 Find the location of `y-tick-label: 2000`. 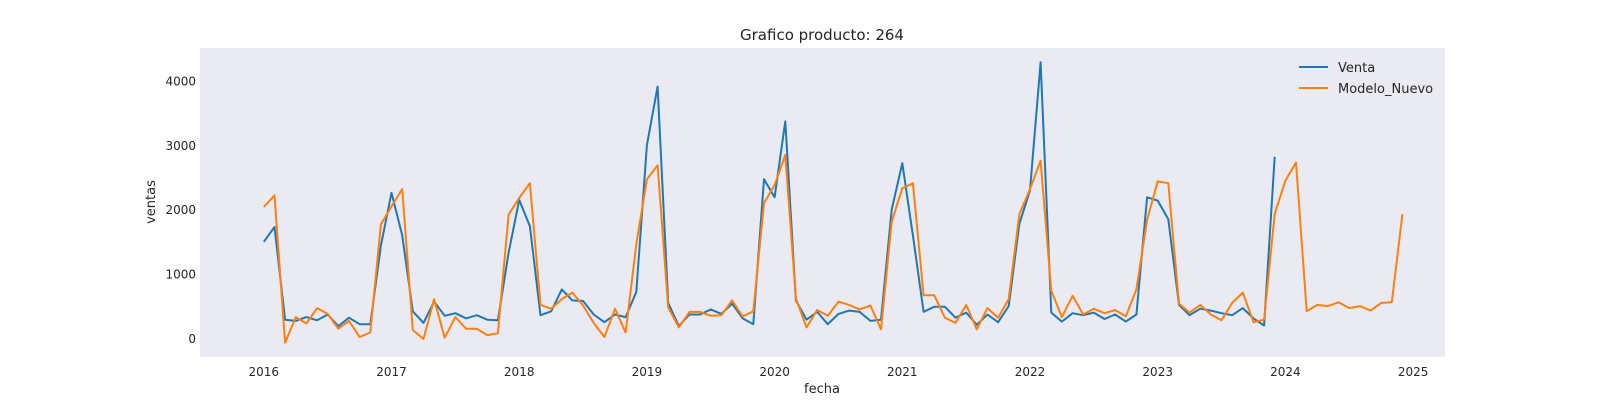

y-tick-label: 2000 is located at coordinates (180, 210).